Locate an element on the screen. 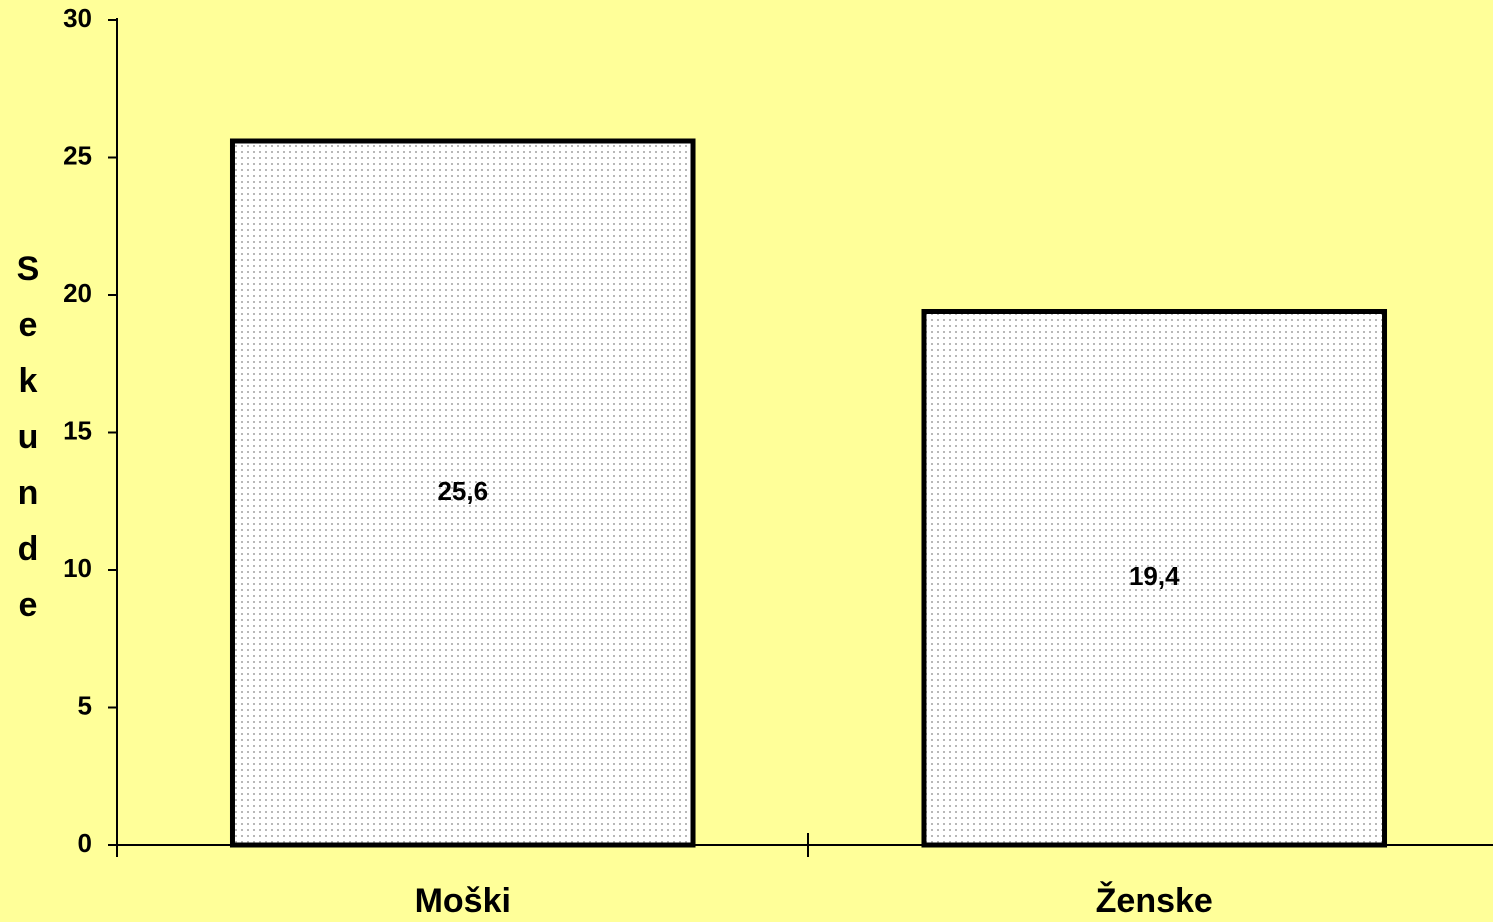  value-label: 25,6 is located at coordinates (462, 491).